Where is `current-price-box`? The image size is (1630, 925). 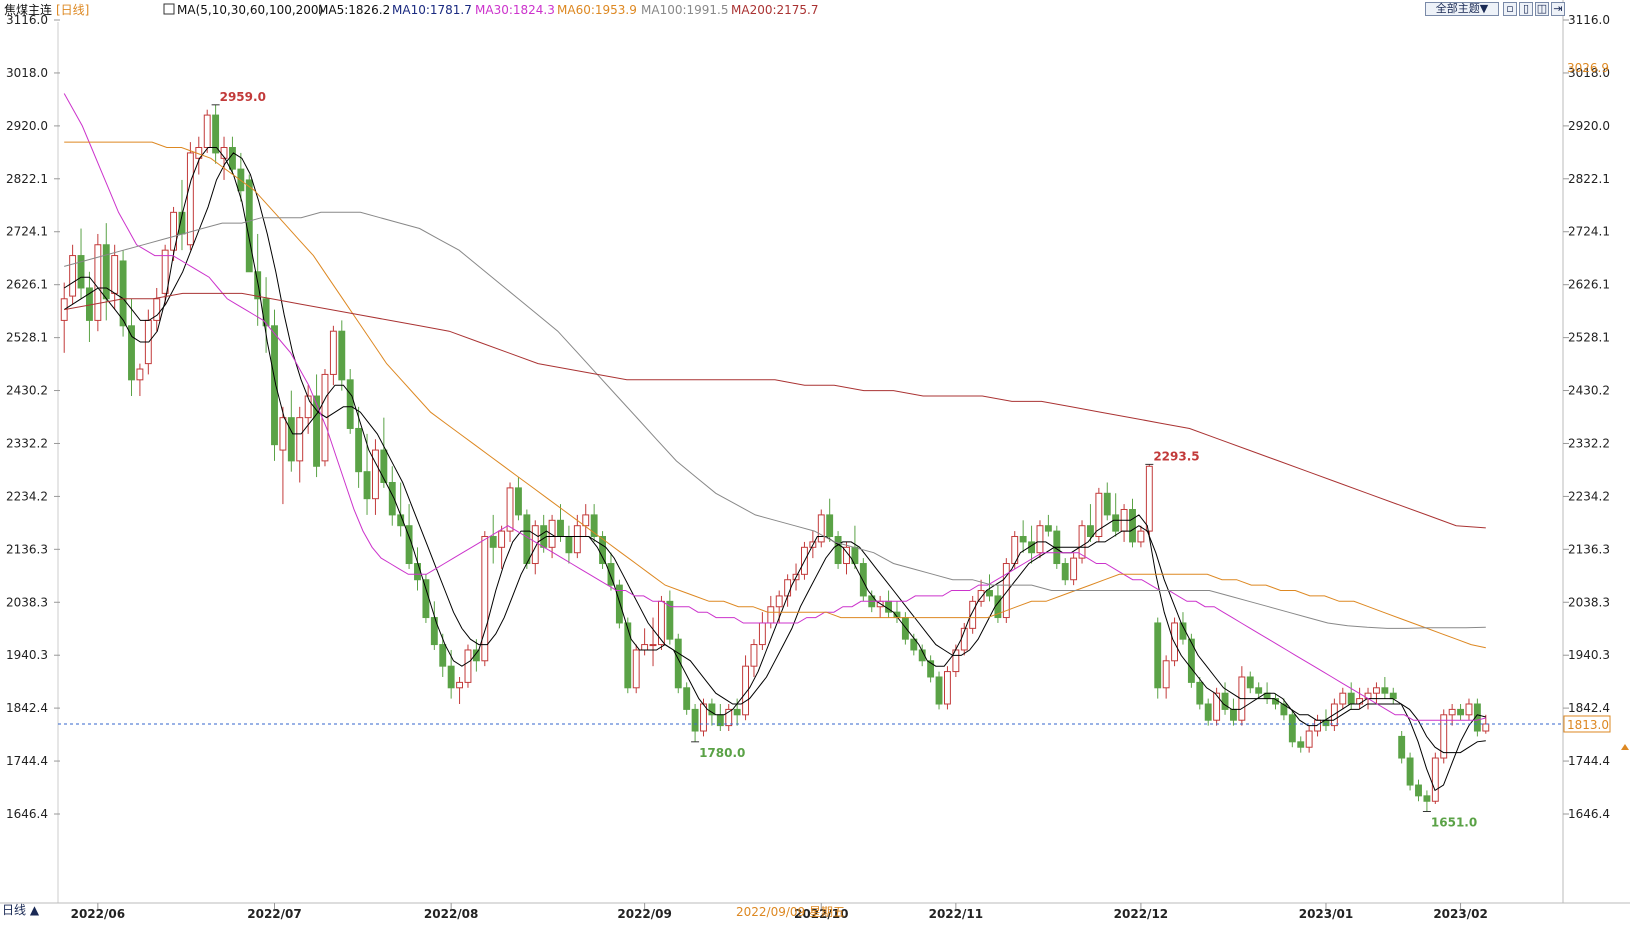
current-price-box is located at coordinates (1587, 724).